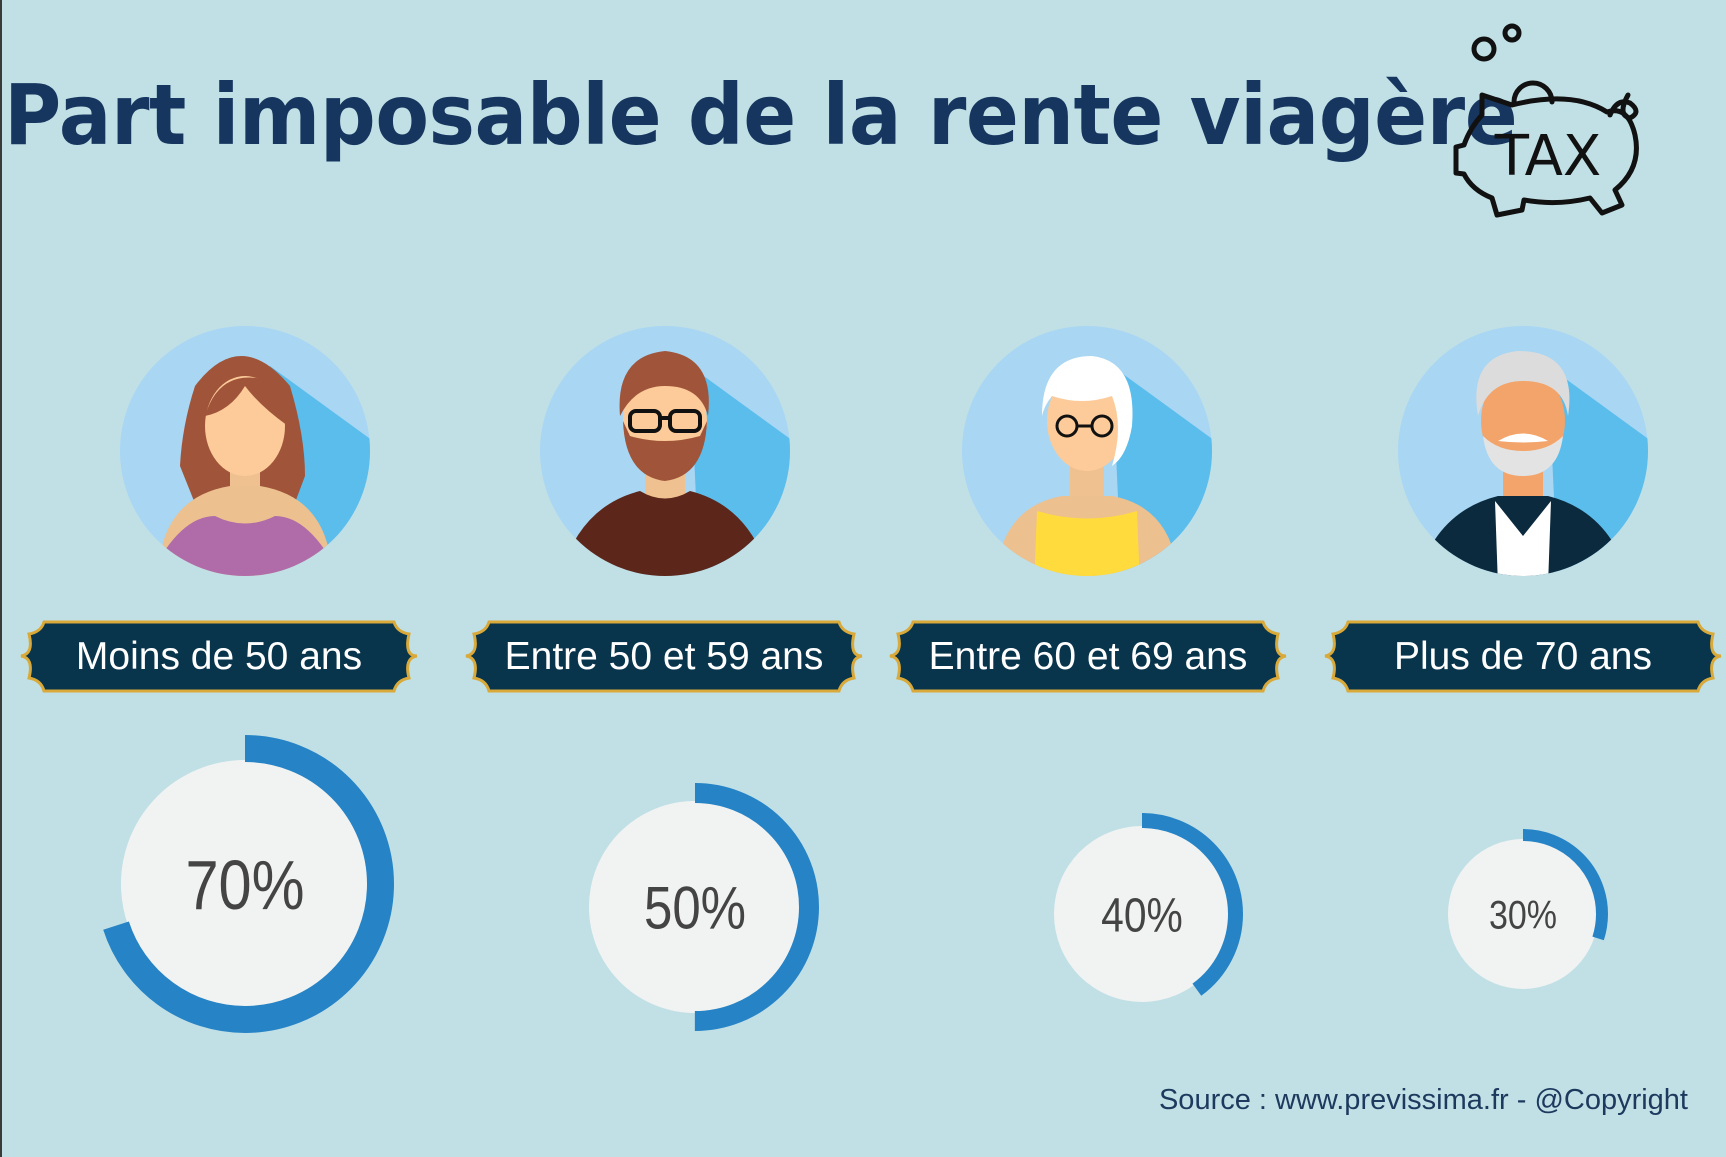 The height and width of the screenshot is (1157, 1726). I want to click on svg-text: TAX, so click(1548, 156).